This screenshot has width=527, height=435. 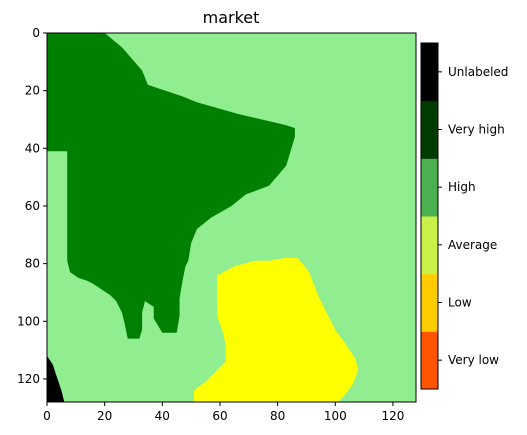 What do you see at coordinates (460, 303) in the screenshot?
I see `colorbar-label: Low` at bounding box center [460, 303].